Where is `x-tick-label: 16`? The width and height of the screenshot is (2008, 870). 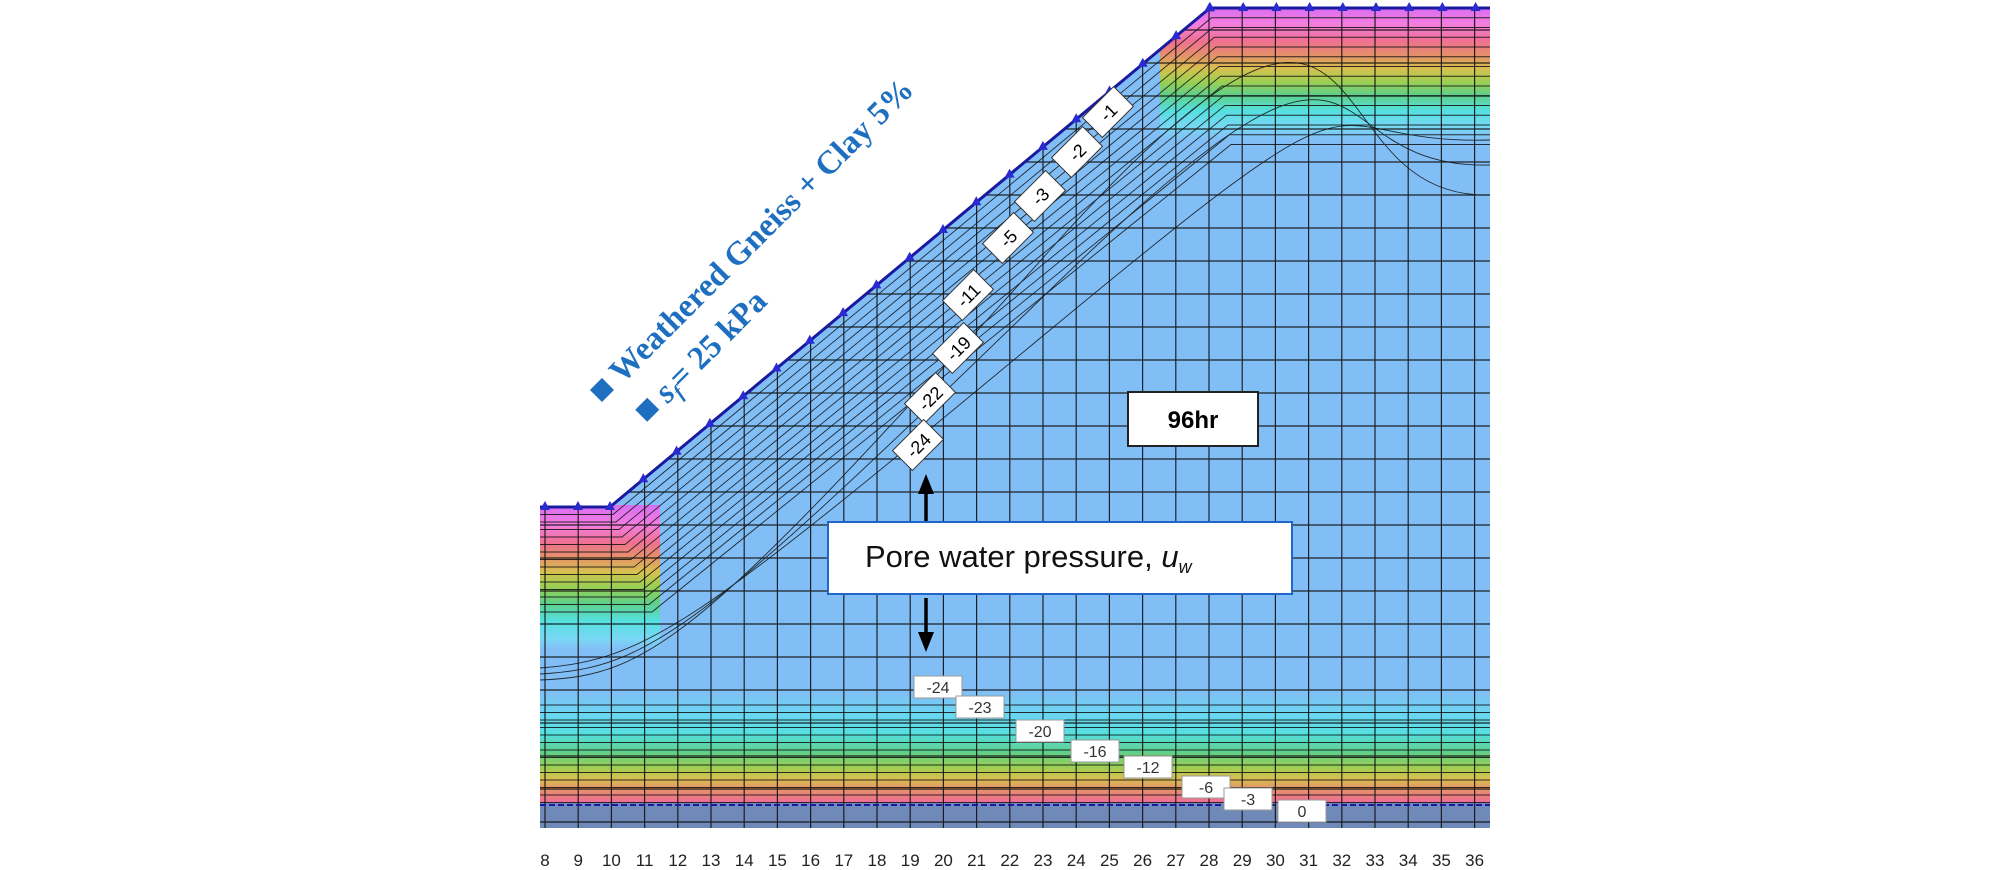 x-tick-label: 16 is located at coordinates (810, 860).